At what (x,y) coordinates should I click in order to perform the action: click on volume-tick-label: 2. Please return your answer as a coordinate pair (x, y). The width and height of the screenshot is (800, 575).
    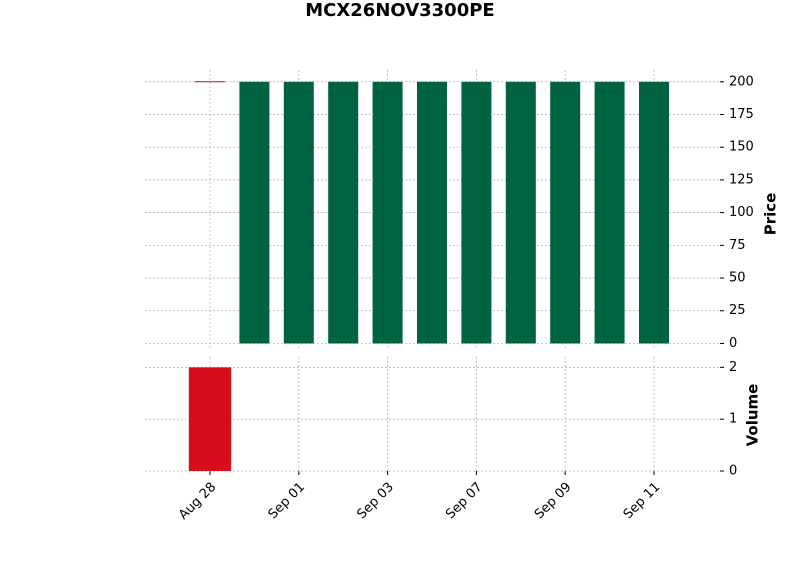
    Looking at the image, I should click on (733, 367).